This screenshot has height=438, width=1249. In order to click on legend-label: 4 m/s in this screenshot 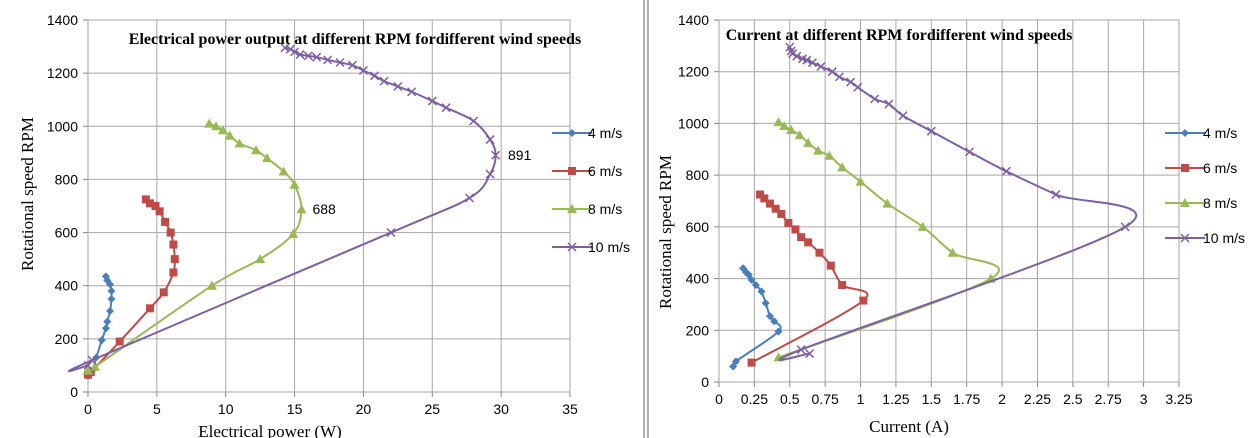, I will do `click(605, 133)`.